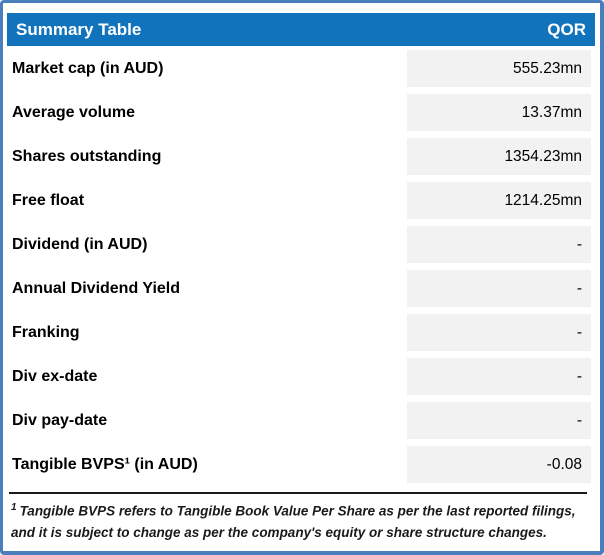 This screenshot has width=604, height=555. Describe the element at coordinates (60, 420) in the screenshot. I see `row-label: Div pay-date` at that location.